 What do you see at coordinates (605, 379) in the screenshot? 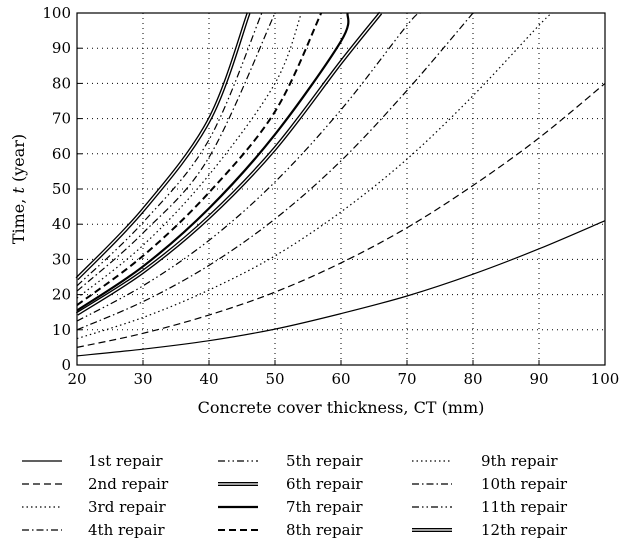
I see `x-tick-label: 100` at bounding box center [605, 379].